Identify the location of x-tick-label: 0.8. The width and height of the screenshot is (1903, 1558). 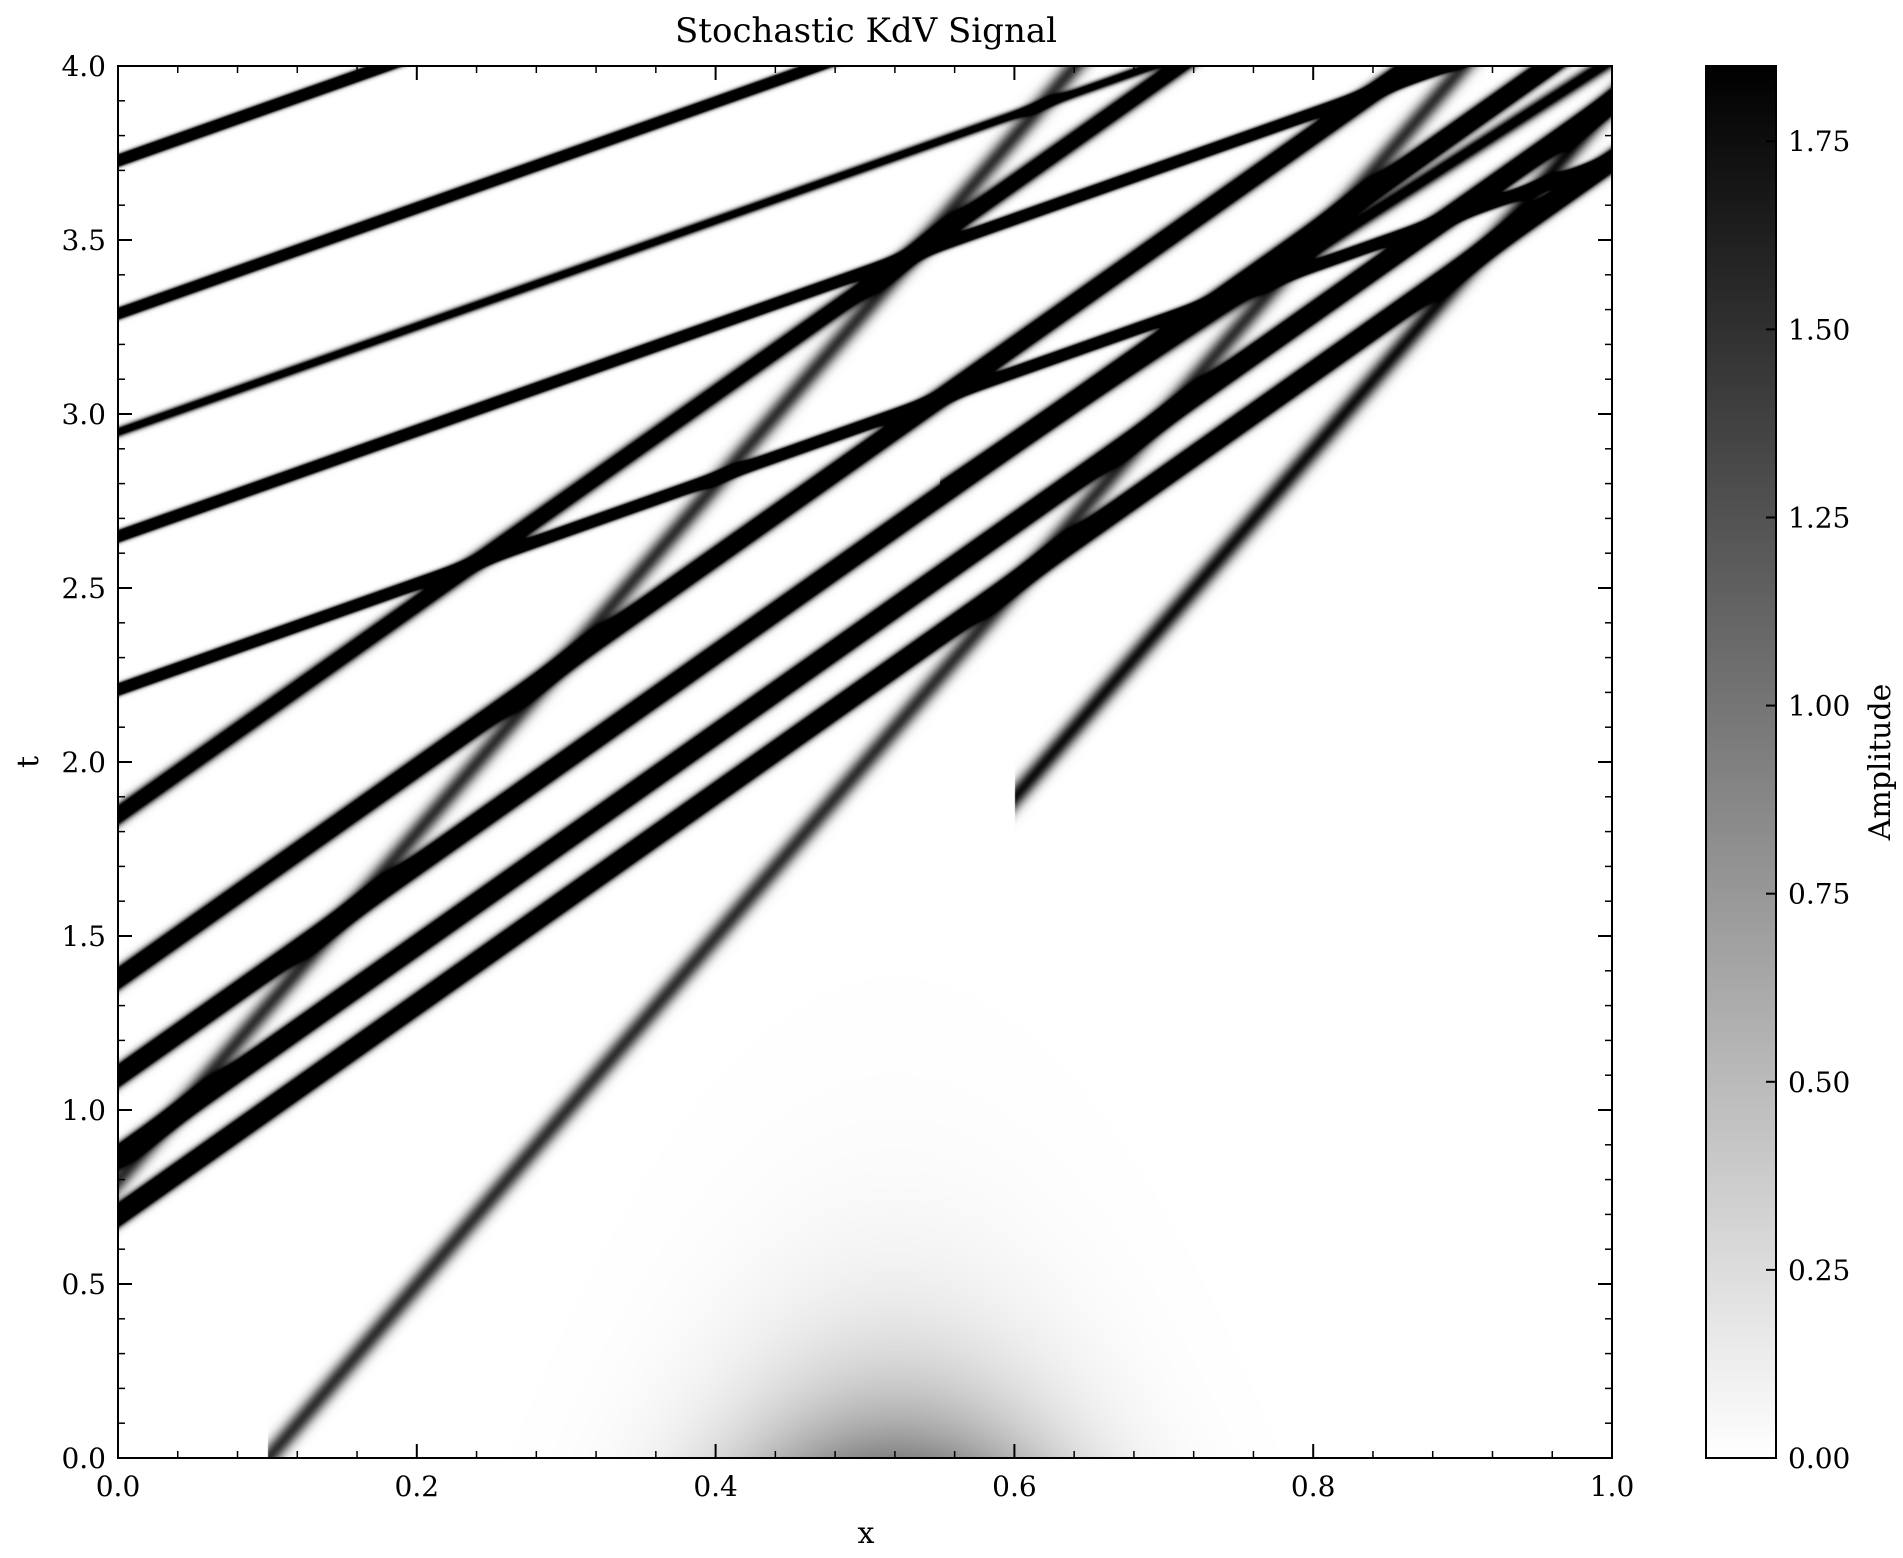
(1313, 1486).